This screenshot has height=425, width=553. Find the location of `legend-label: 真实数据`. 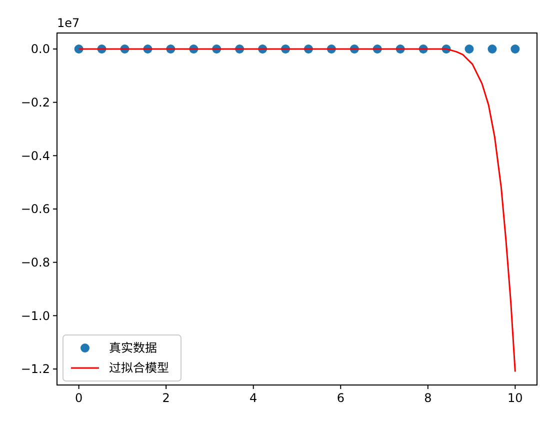

legend-label: 真实数据 is located at coordinates (133, 347).